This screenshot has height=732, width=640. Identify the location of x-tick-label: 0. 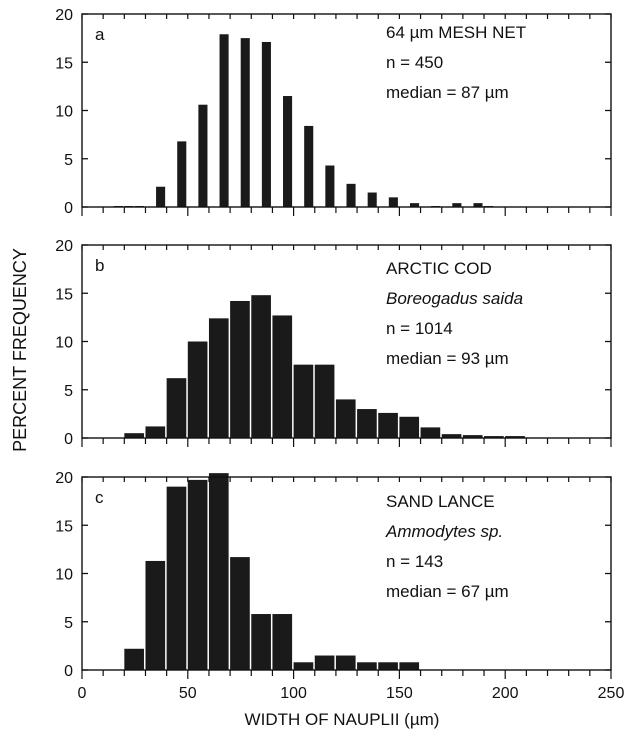
(82, 693).